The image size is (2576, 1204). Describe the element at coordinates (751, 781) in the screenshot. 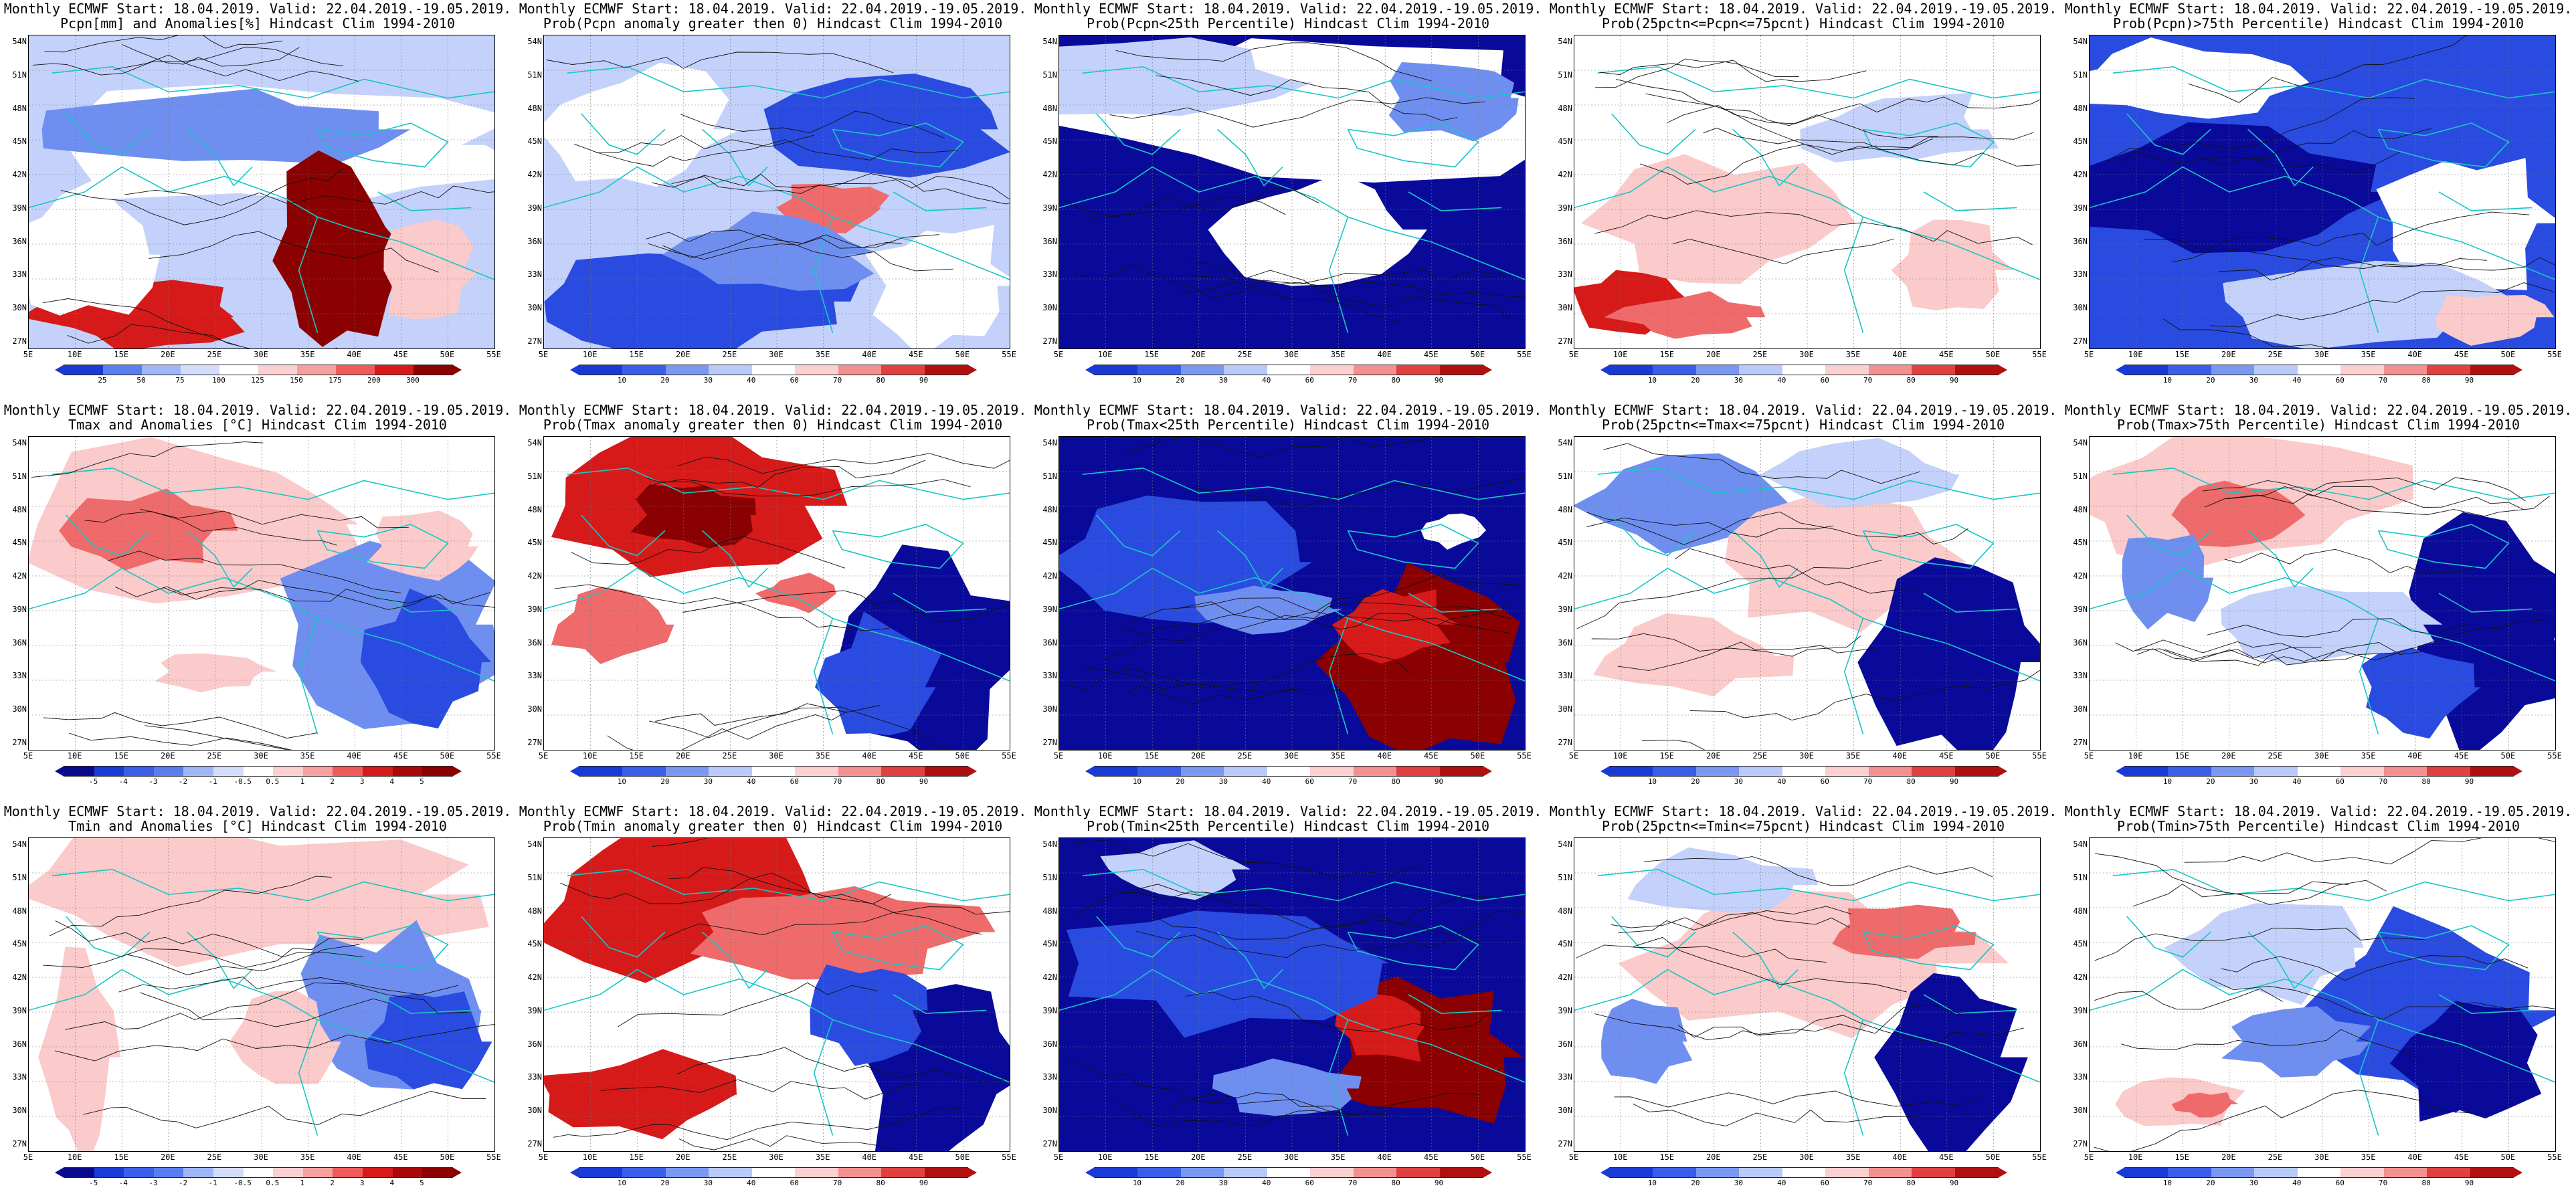

I see `colorbar-tick-label: 40` at that location.